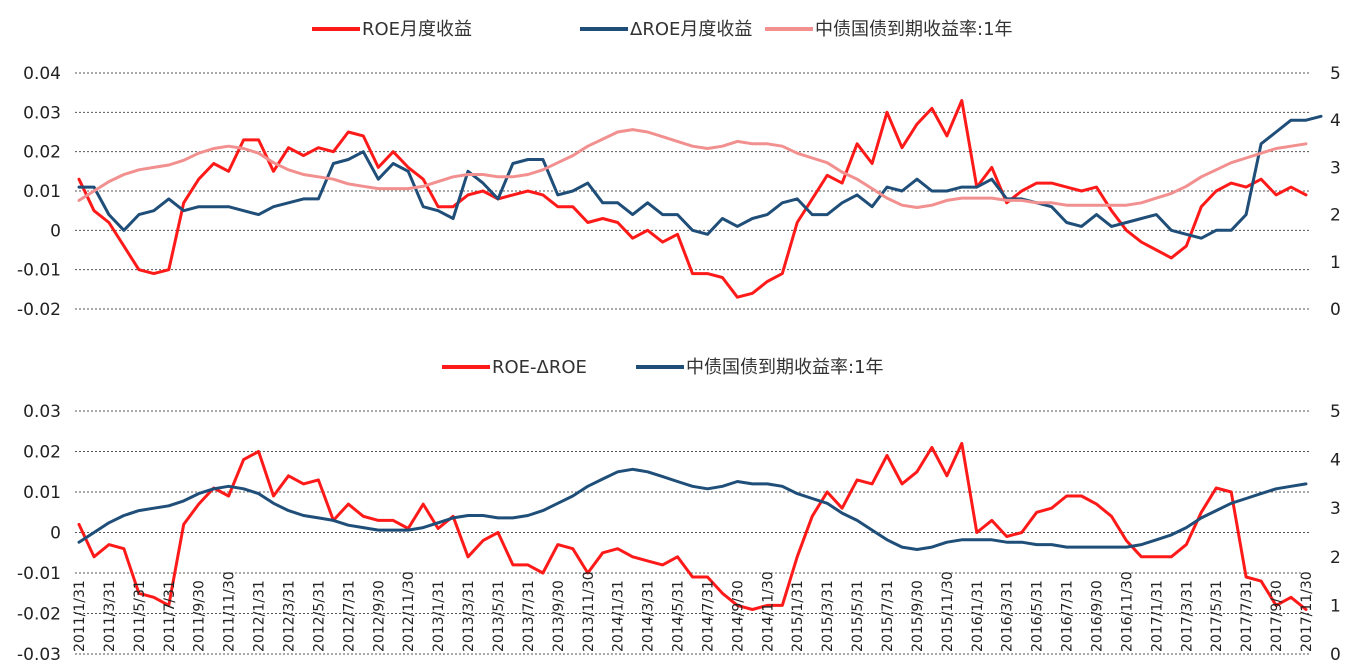 Image resolution: width=1362 pixels, height=672 pixels. Describe the element at coordinates (319, 616) in the screenshot. I see `bottom-x-tick: 2012/5/31` at that location.